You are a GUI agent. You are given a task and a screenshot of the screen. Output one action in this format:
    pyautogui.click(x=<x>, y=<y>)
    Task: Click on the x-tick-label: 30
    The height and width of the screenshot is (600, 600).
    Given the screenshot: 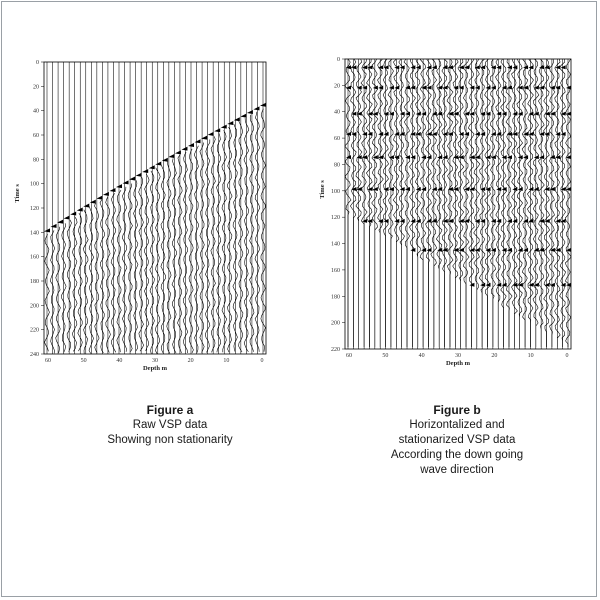 What is the action you would take?
    pyautogui.click(x=155, y=361)
    